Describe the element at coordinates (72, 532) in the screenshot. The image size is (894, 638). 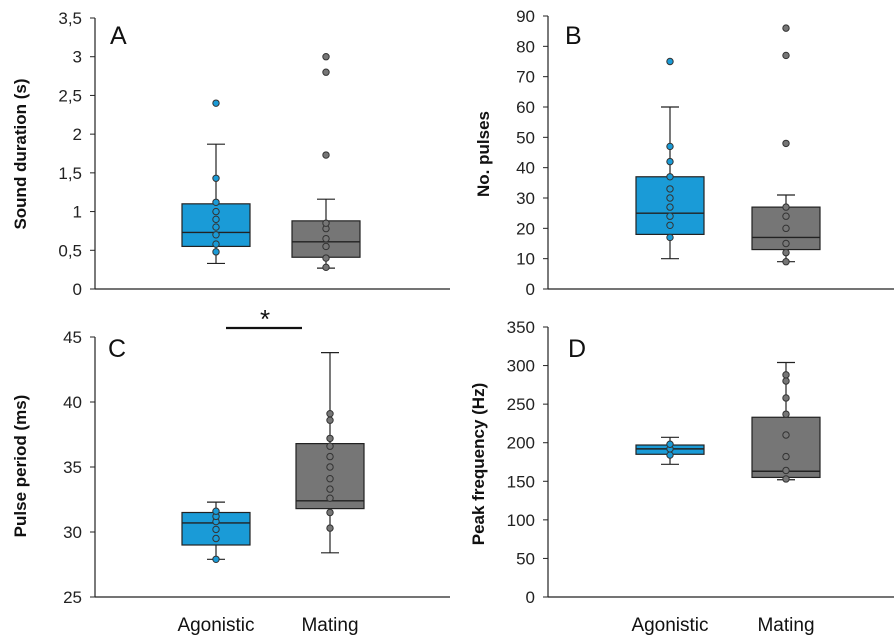
I see `y-tick-label-c: 30` at that location.